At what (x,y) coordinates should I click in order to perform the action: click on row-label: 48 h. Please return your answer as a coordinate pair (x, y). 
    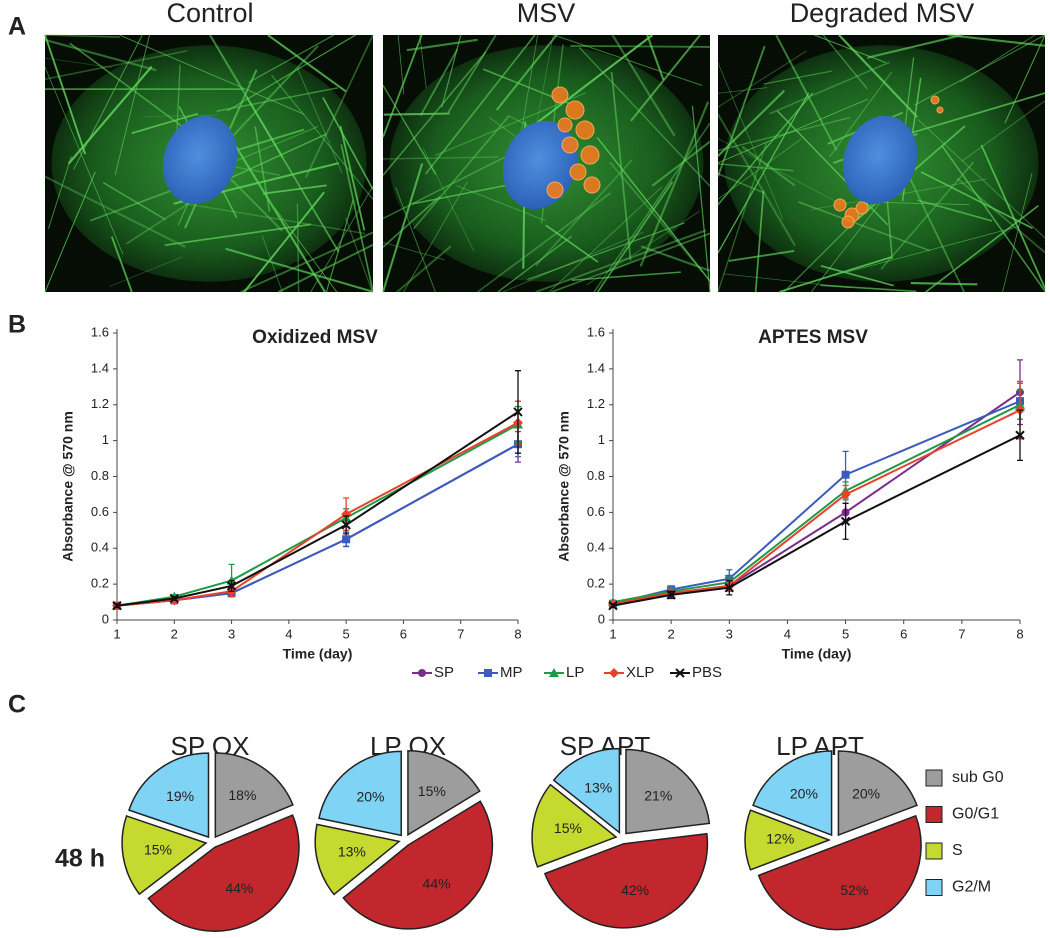
    Looking at the image, I should click on (80, 859).